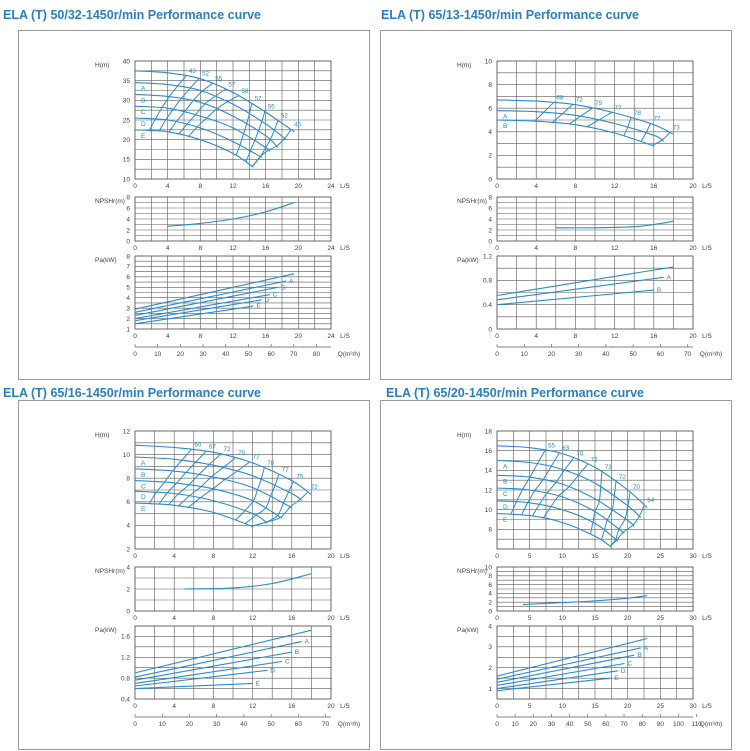  What do you see at coordinates (258, 306) in the screenshot?
I see `power-curve-label: E` at bounding box center [258, 306].